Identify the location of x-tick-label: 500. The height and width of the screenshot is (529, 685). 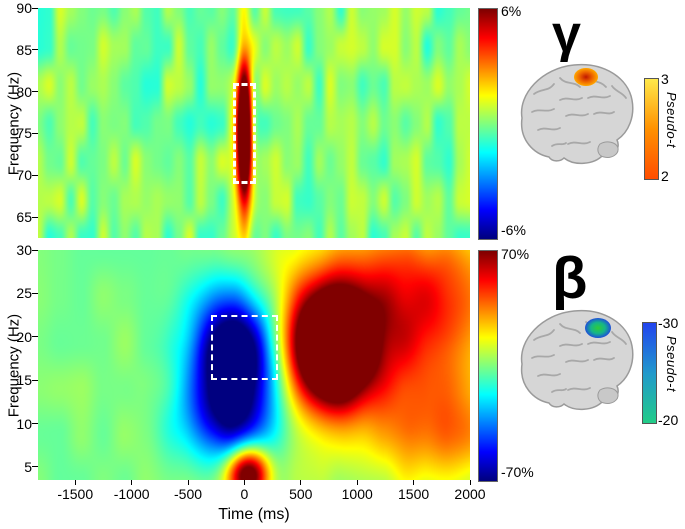
(301, 494).